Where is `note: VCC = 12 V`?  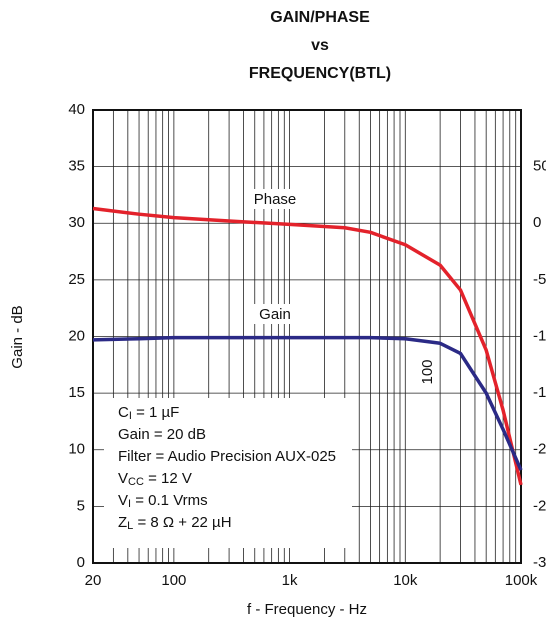 note: VCC = 12 V is located at coordinates (155, 479).